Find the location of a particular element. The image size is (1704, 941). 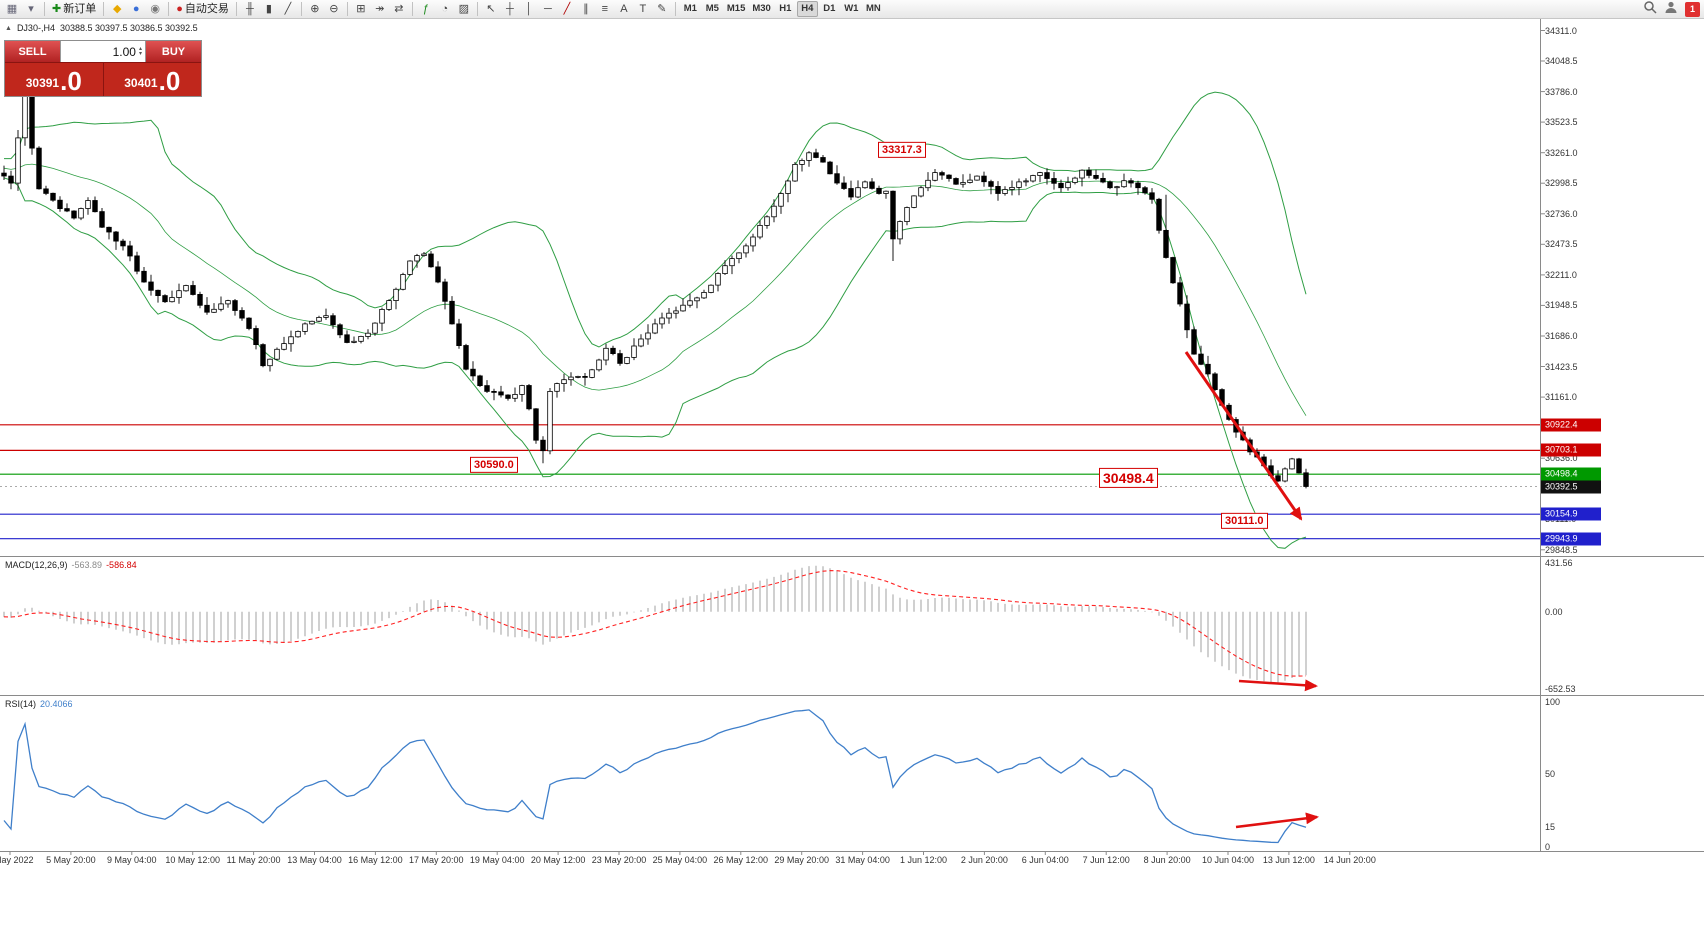

new-order-button-label: 新订单 is located at coordinates (80, 8).